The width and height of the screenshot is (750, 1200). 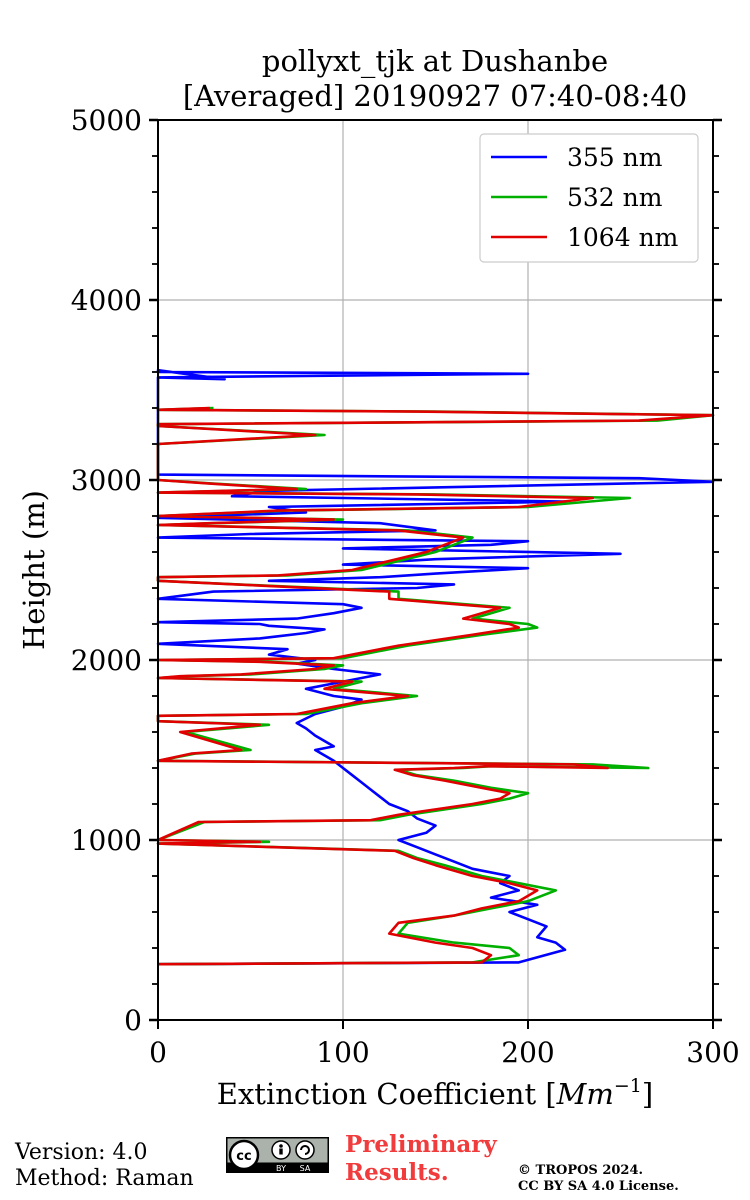 What do you see at coordinates (615, 157) in the screenshot?
I see `legend-label: 355 nm` at bounding box center [615, 157].